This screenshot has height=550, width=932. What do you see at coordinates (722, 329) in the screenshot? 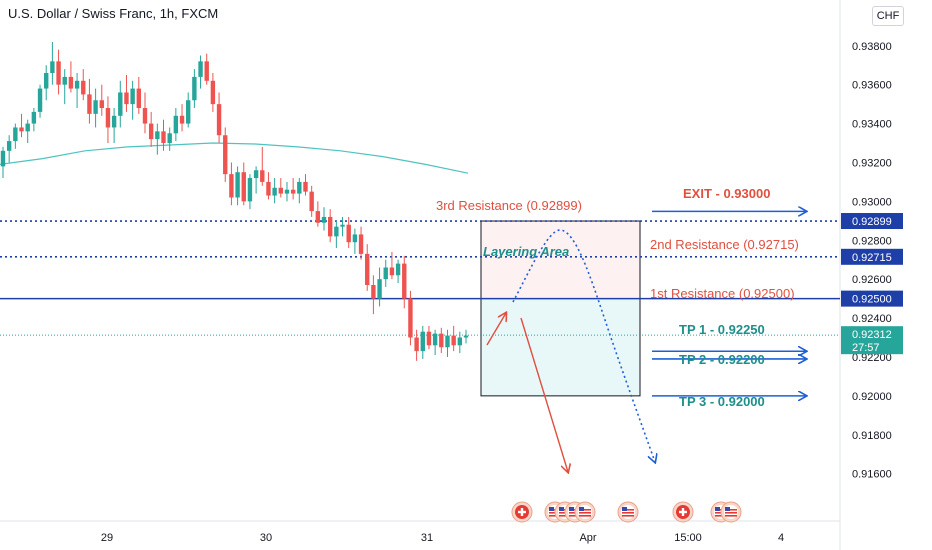
I see `take-profit-label: TP 1 - 0.92250` at bounding box center [722, 329].